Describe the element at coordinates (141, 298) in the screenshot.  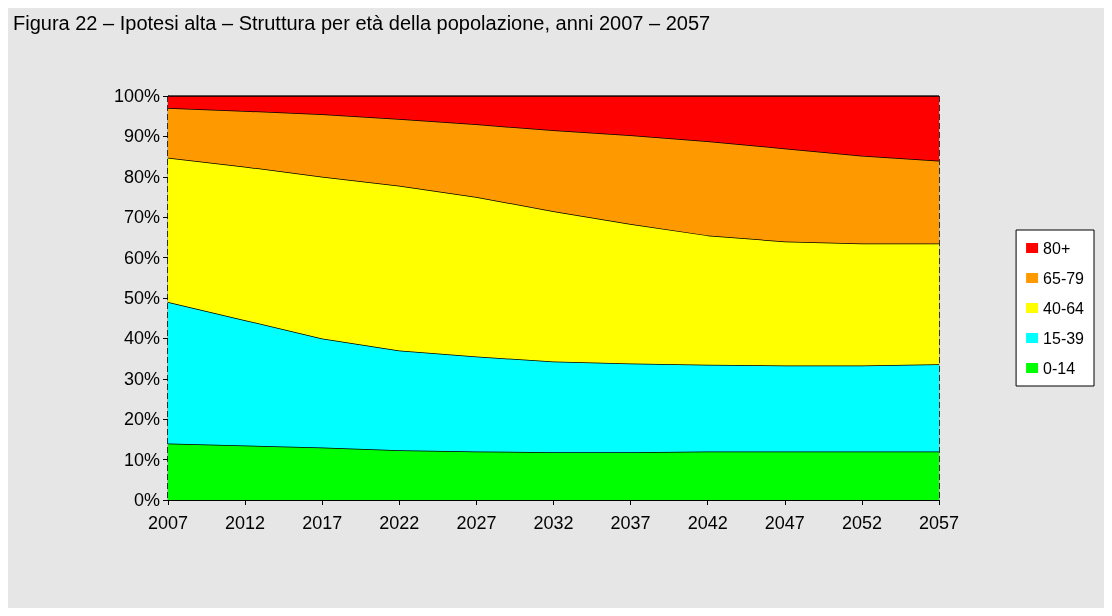
I see `y-tick-label: 50%` at that location.